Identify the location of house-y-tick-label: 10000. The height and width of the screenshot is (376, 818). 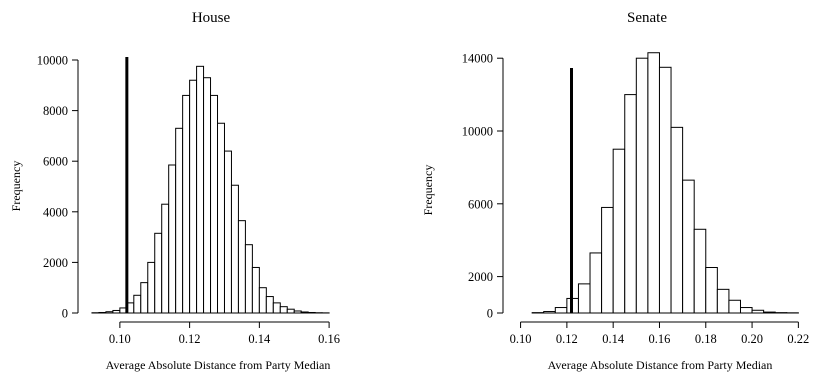
(52, 61).